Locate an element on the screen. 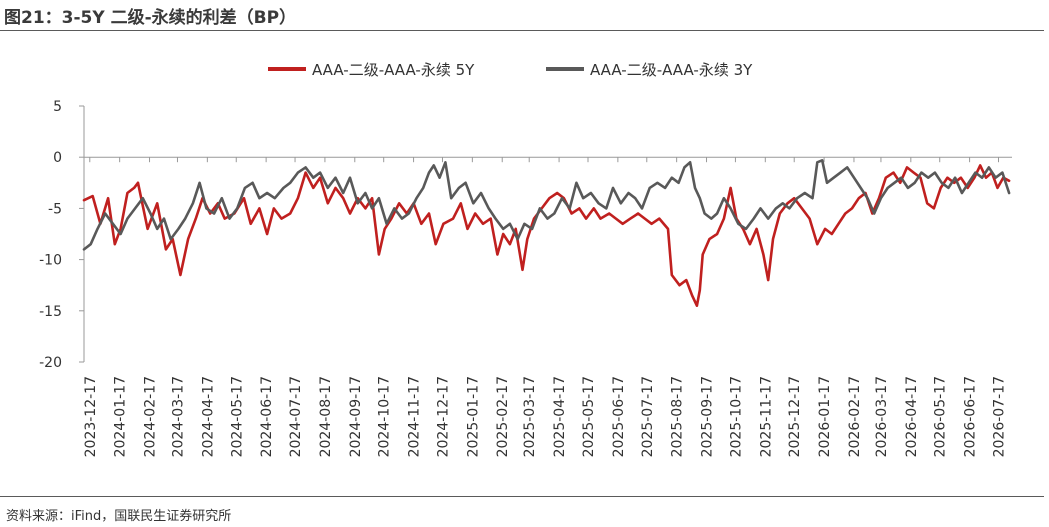 The height and width of the screenshot is (527, 1049). y-tick-label: -10 is located at coordinates (50, 261).